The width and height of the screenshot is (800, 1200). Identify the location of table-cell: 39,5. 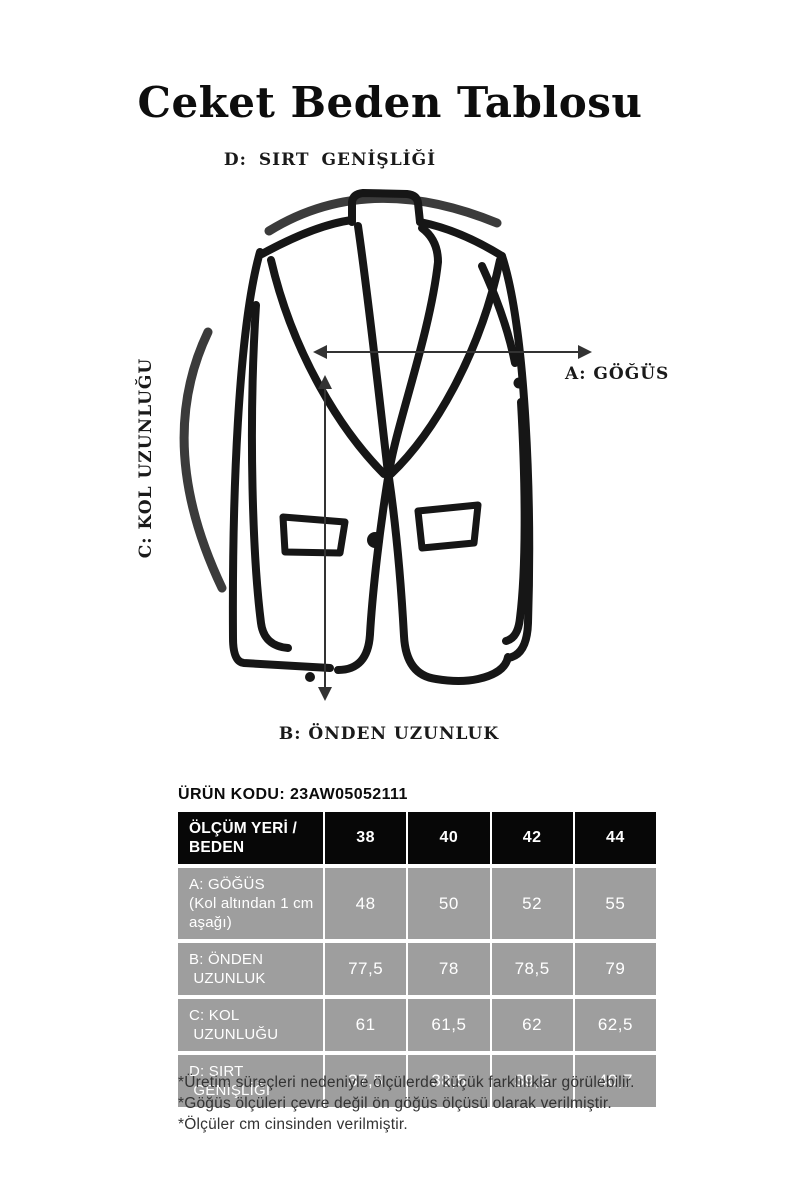
(532, 1081).